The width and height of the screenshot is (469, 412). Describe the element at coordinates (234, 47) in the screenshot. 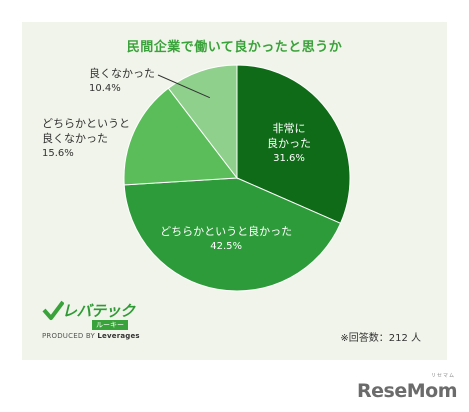

I see `chart-title: 民間企業で働いて良かったと思うか` at that location.